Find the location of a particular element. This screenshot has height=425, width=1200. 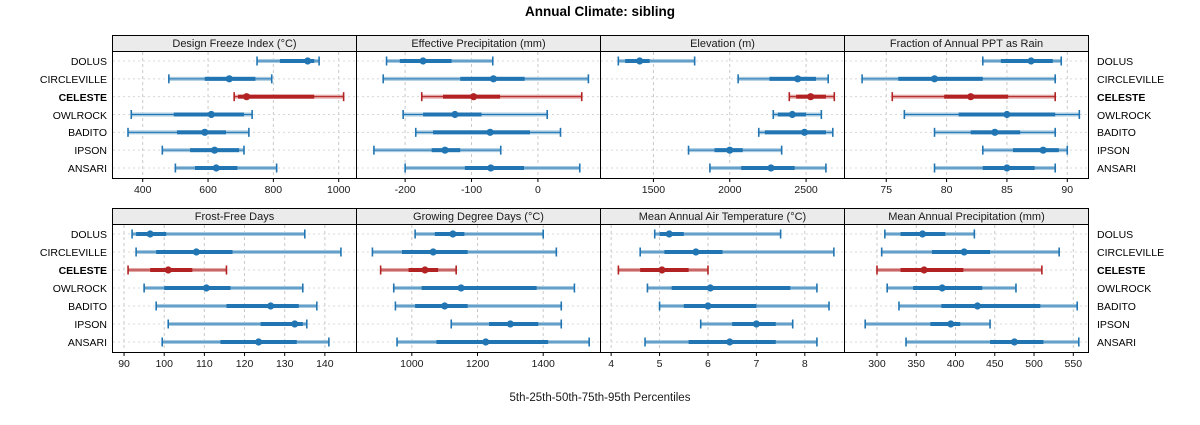

x-tick-label: 2000 is located at coordinates (730, 190).